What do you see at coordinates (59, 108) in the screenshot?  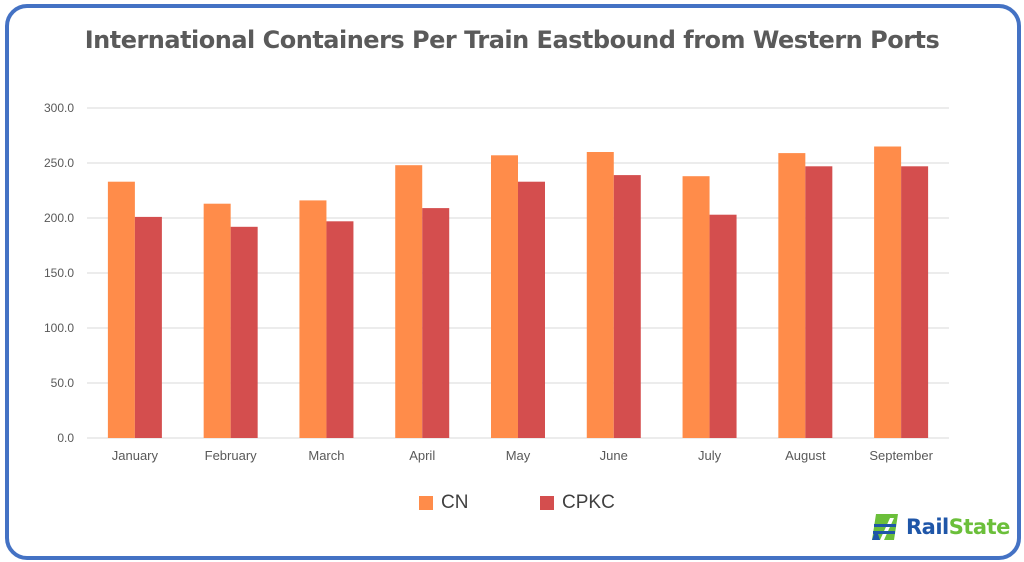 I see `y-tick-label: 300.0` at bounding box center [59, 108].